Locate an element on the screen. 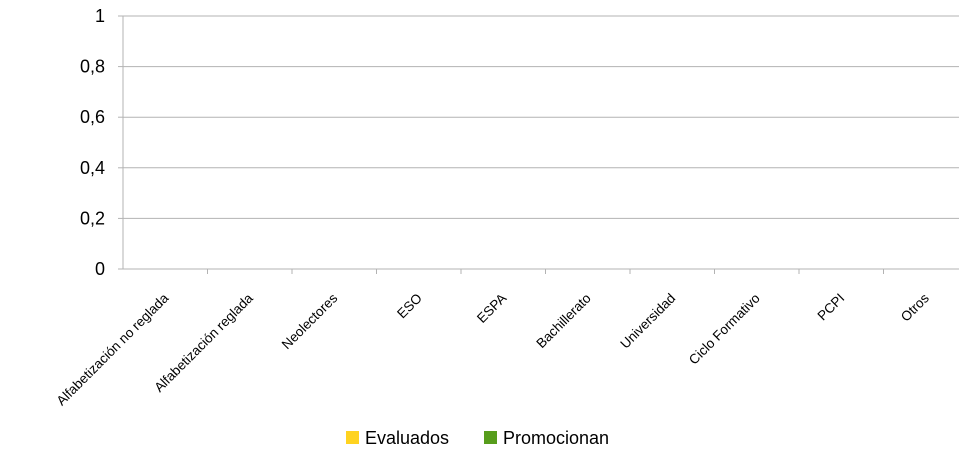 The height and width of the screenshot is (452, 959). y-tick-label: 0,6 is located at coordinates (92, 117).